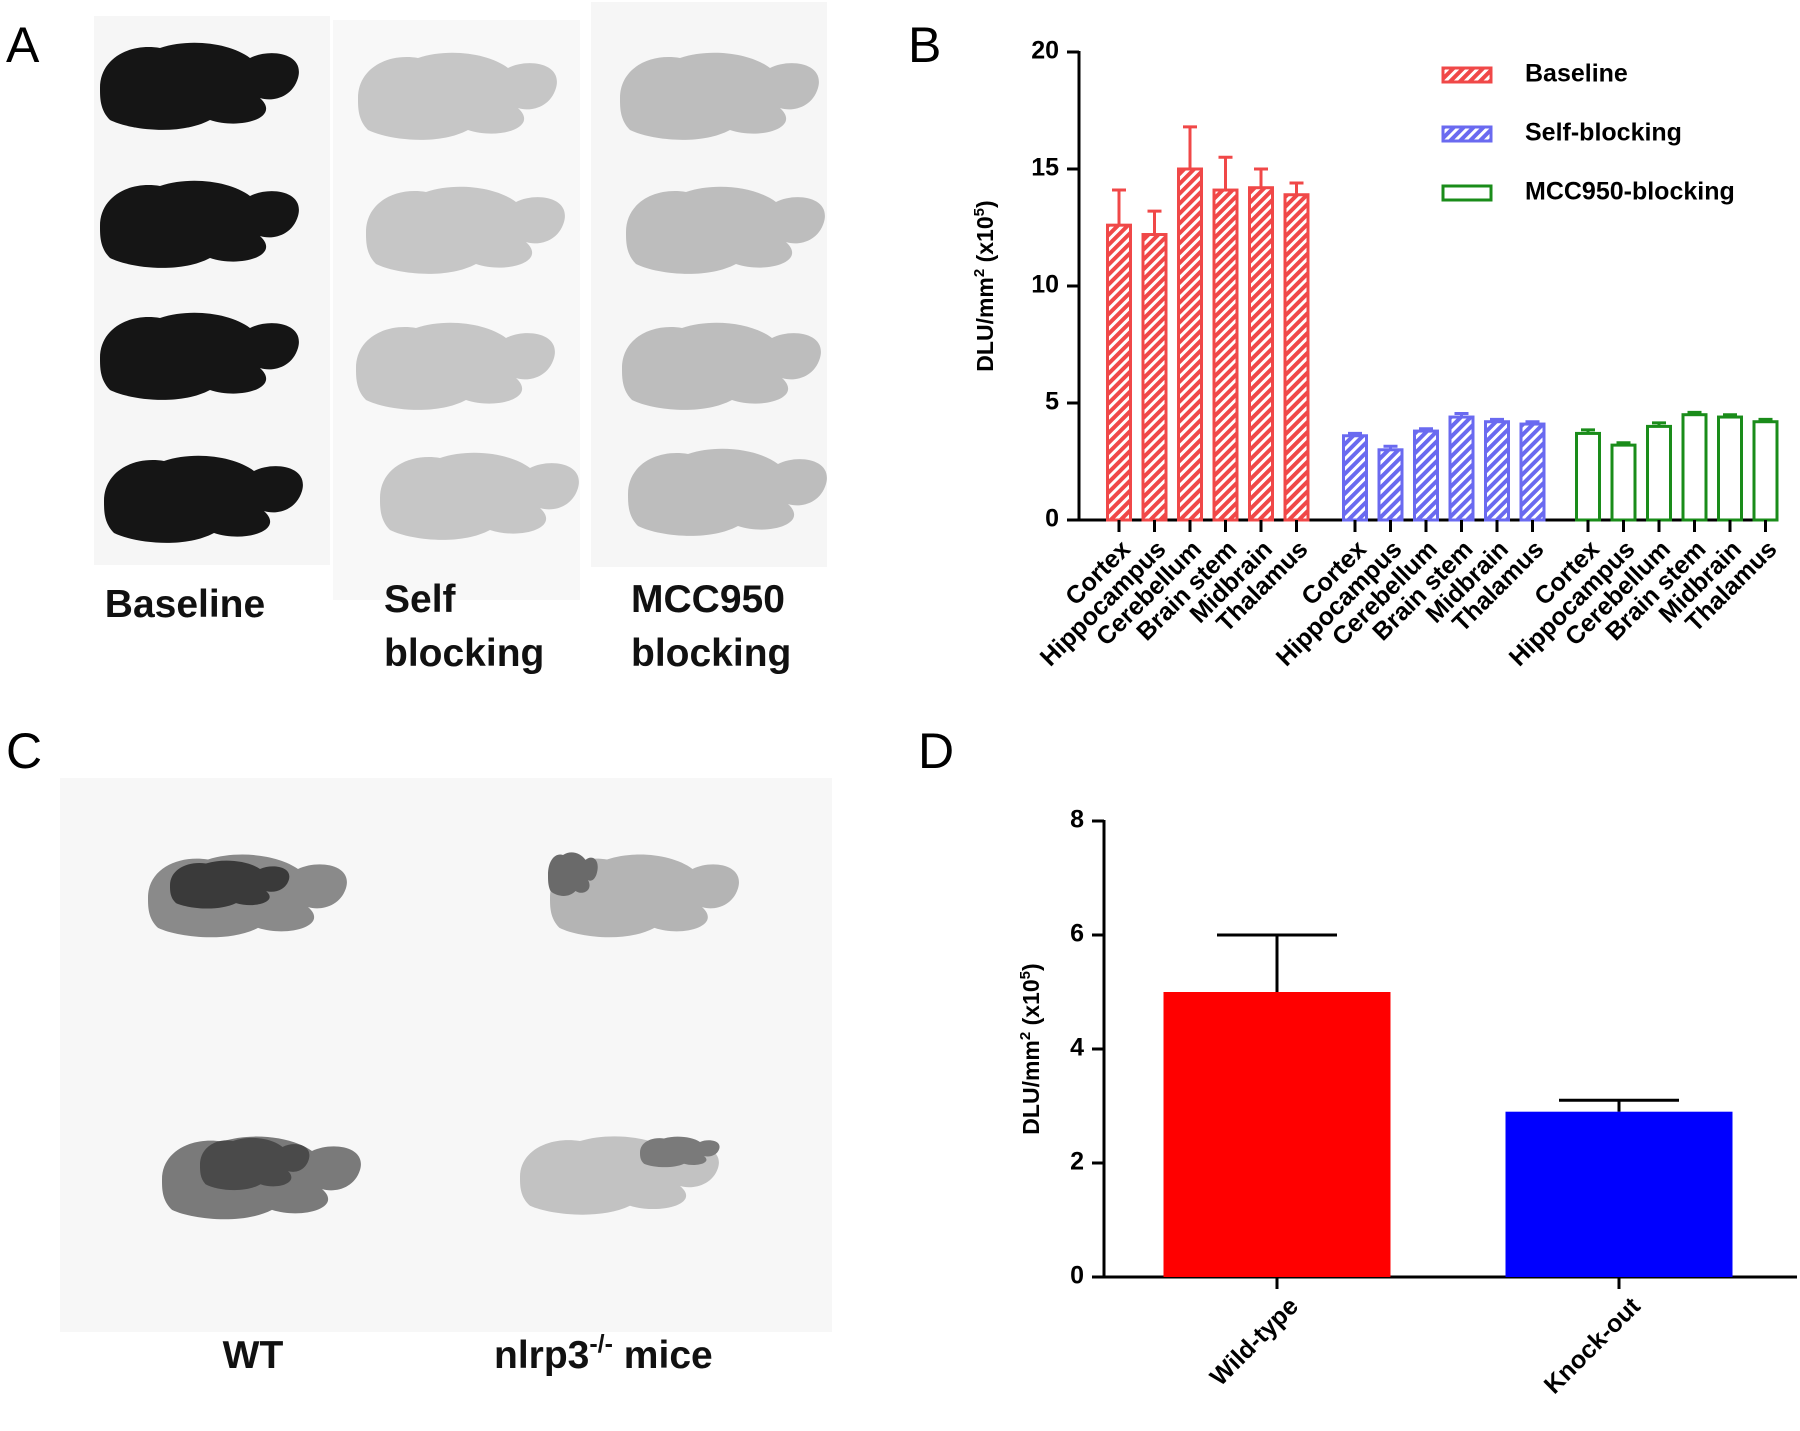 The height and width of the screenshot is (1431, 1800). Describe the element at coordinates (601, 1344) in the screenshot. I see `caption-superscript: -/-` at that location.